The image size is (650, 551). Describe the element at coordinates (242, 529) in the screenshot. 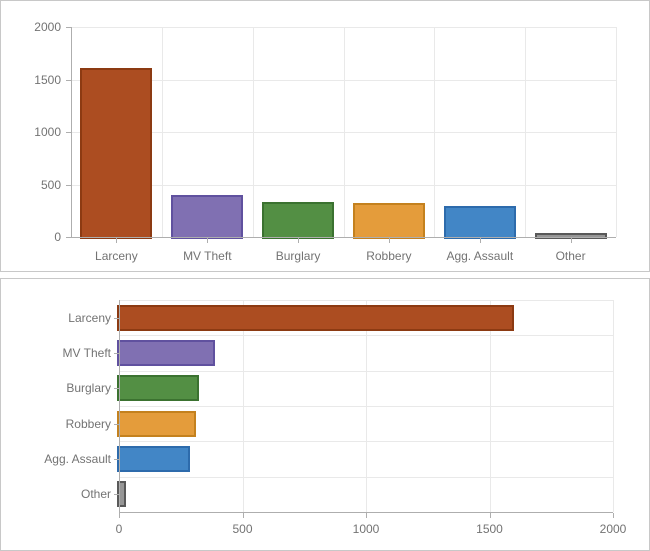

I see `x-axis-tick-label: 500` at that location.